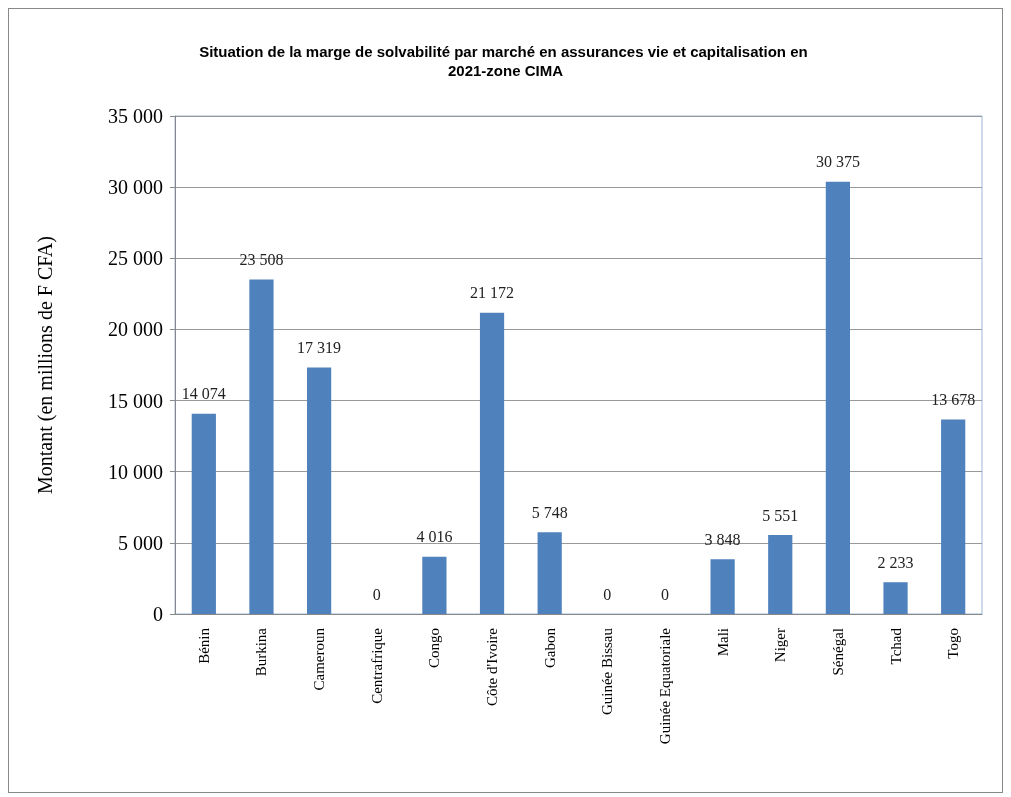 The width and height of the screenshot is (1011, 797). I want to click on x-tick-label: Togo, so click(953, 643).